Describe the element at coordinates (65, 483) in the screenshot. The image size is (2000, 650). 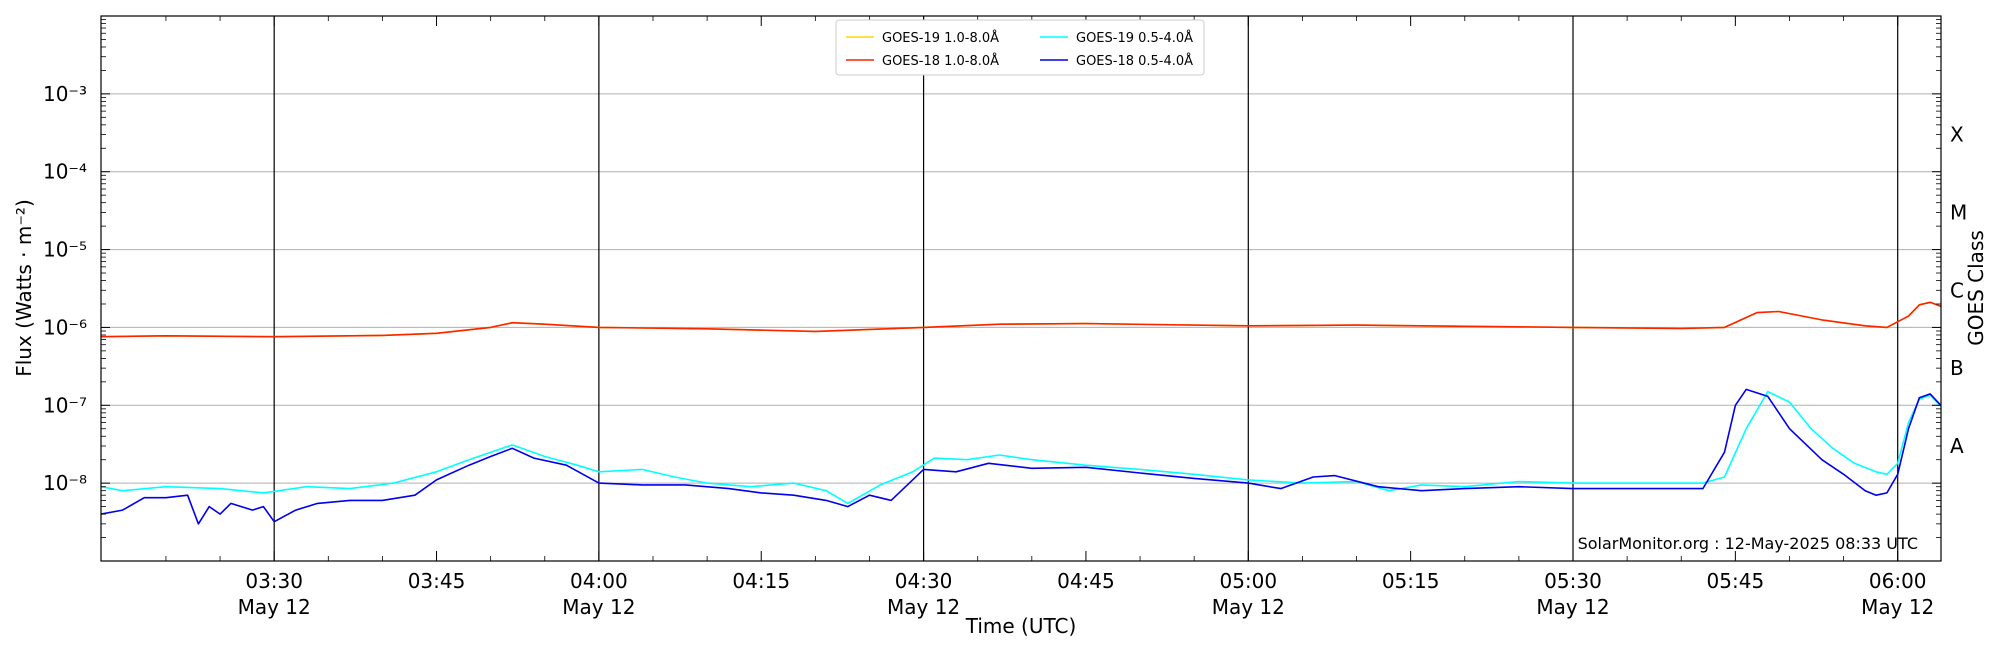
I see `y-tick-label: 10⁻⁸` at that location.